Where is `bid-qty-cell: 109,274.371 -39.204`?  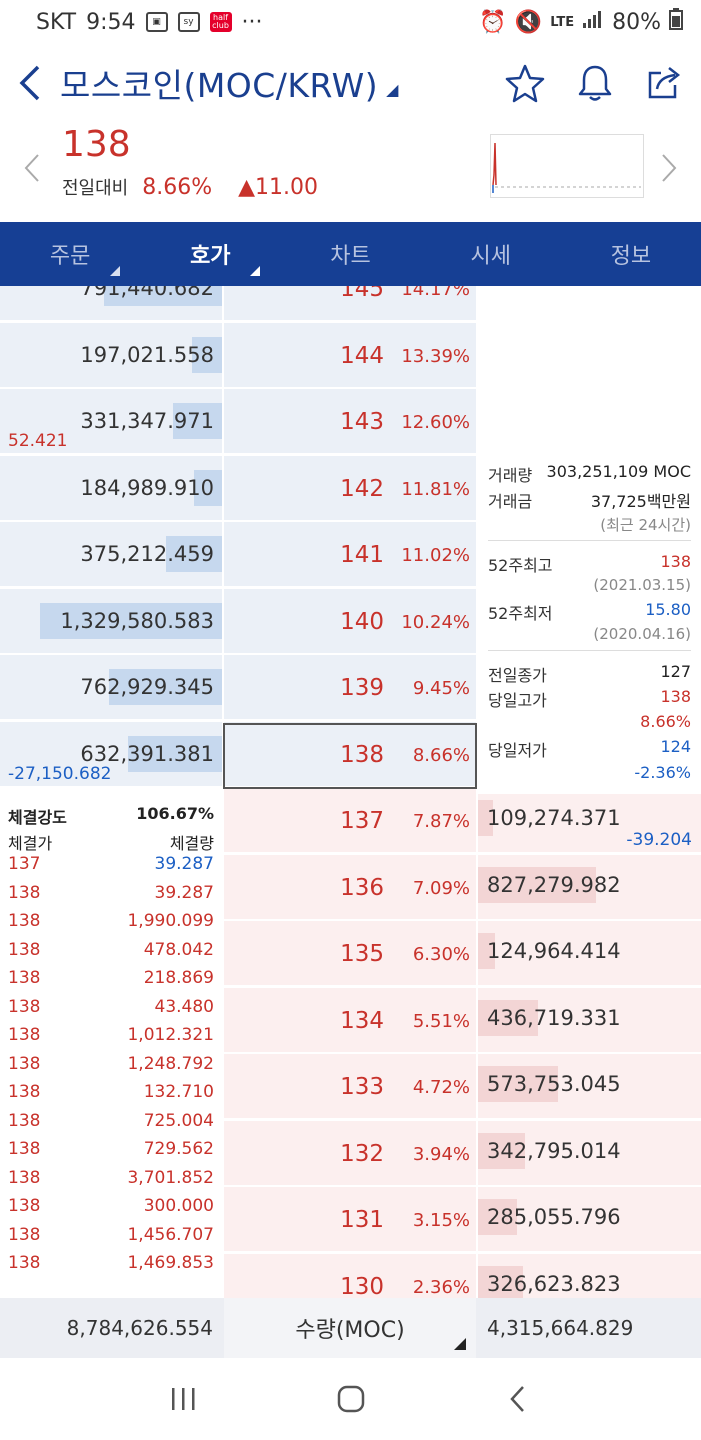 bid-qty-cell: 109,274.371 -39.204 is located at coordinates (589, 821).